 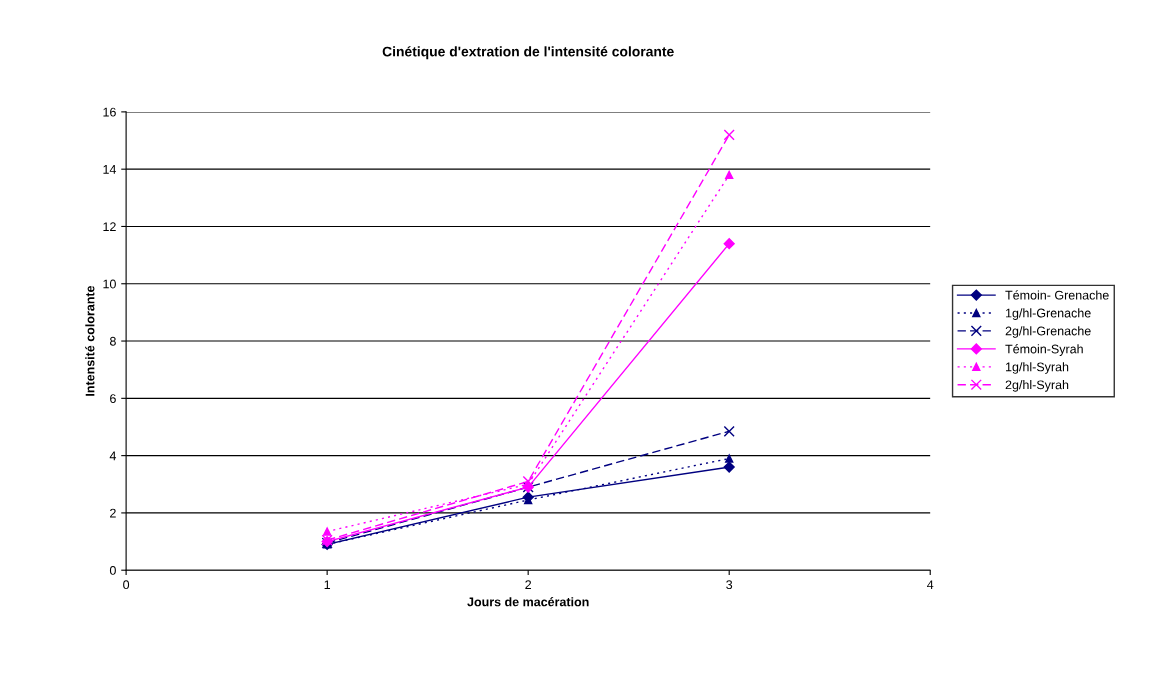 What do you see at coordinates (1048, 332) in the screenshot?
I see `legend-label: 2g/hl-Grenache` at bounding box center [1048, 332].